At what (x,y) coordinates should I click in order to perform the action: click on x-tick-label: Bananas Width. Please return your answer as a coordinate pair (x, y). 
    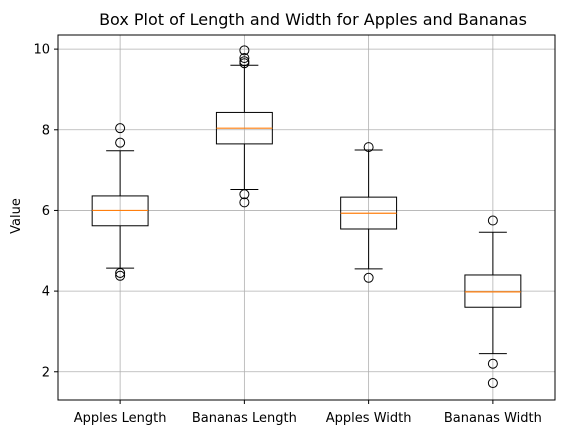
    Looking at the image, I should click on (493, 418).